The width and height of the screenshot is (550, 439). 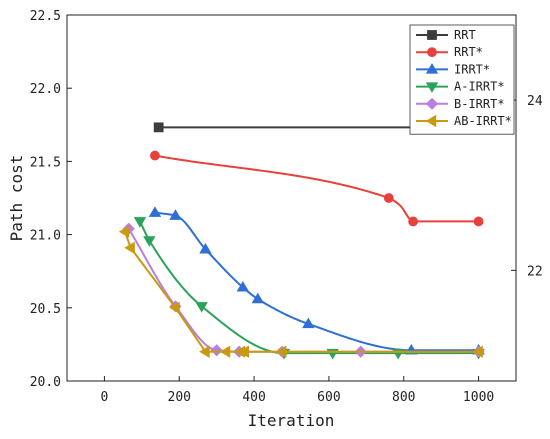 What do you see at coordinates (478, 397) in the screenshot?
I see `x-tick-label: 1000` at bounding box center [478, 397].